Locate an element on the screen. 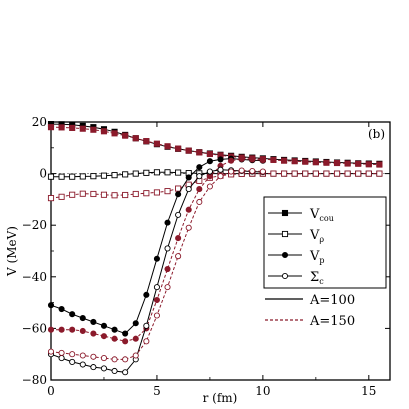 The width and height of the screenshot is (409, 409). y-tick-label: 20 is located at coordinates (39, 122).